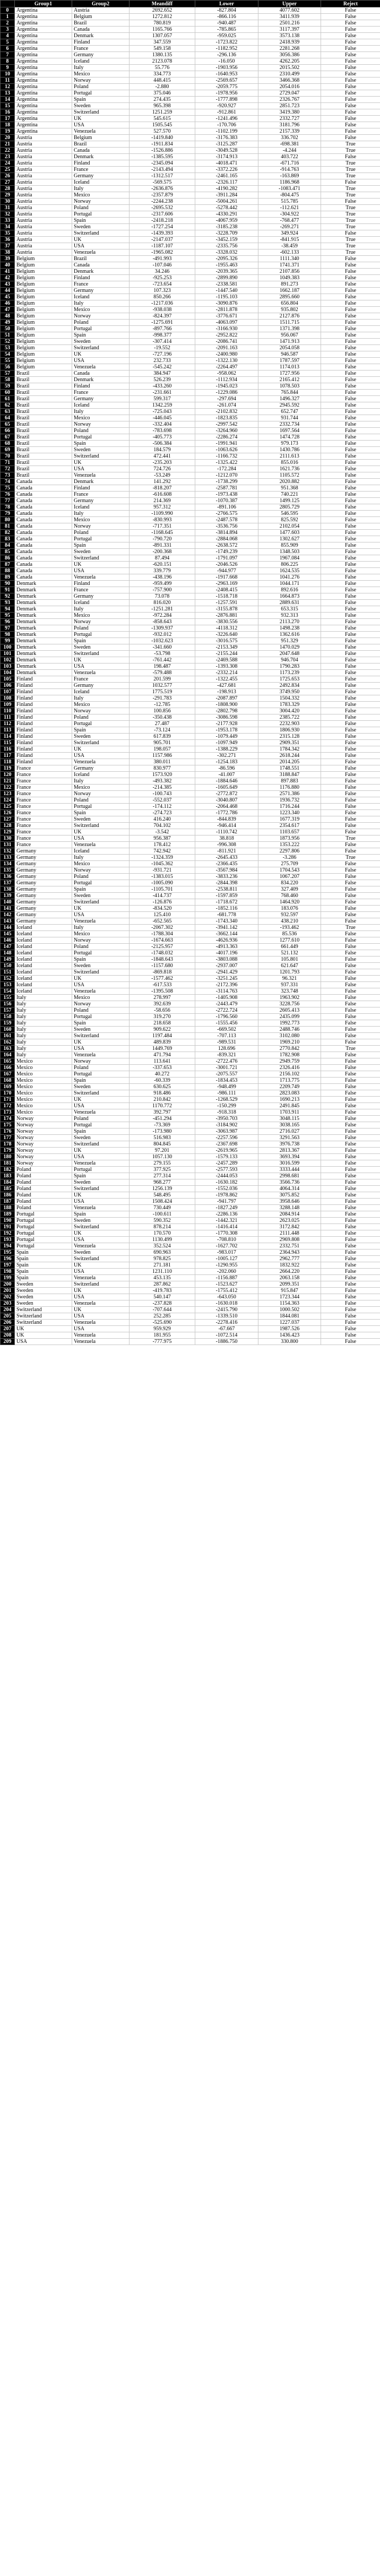  I want to click on group1-cell: Iceland, so click(43, 947).